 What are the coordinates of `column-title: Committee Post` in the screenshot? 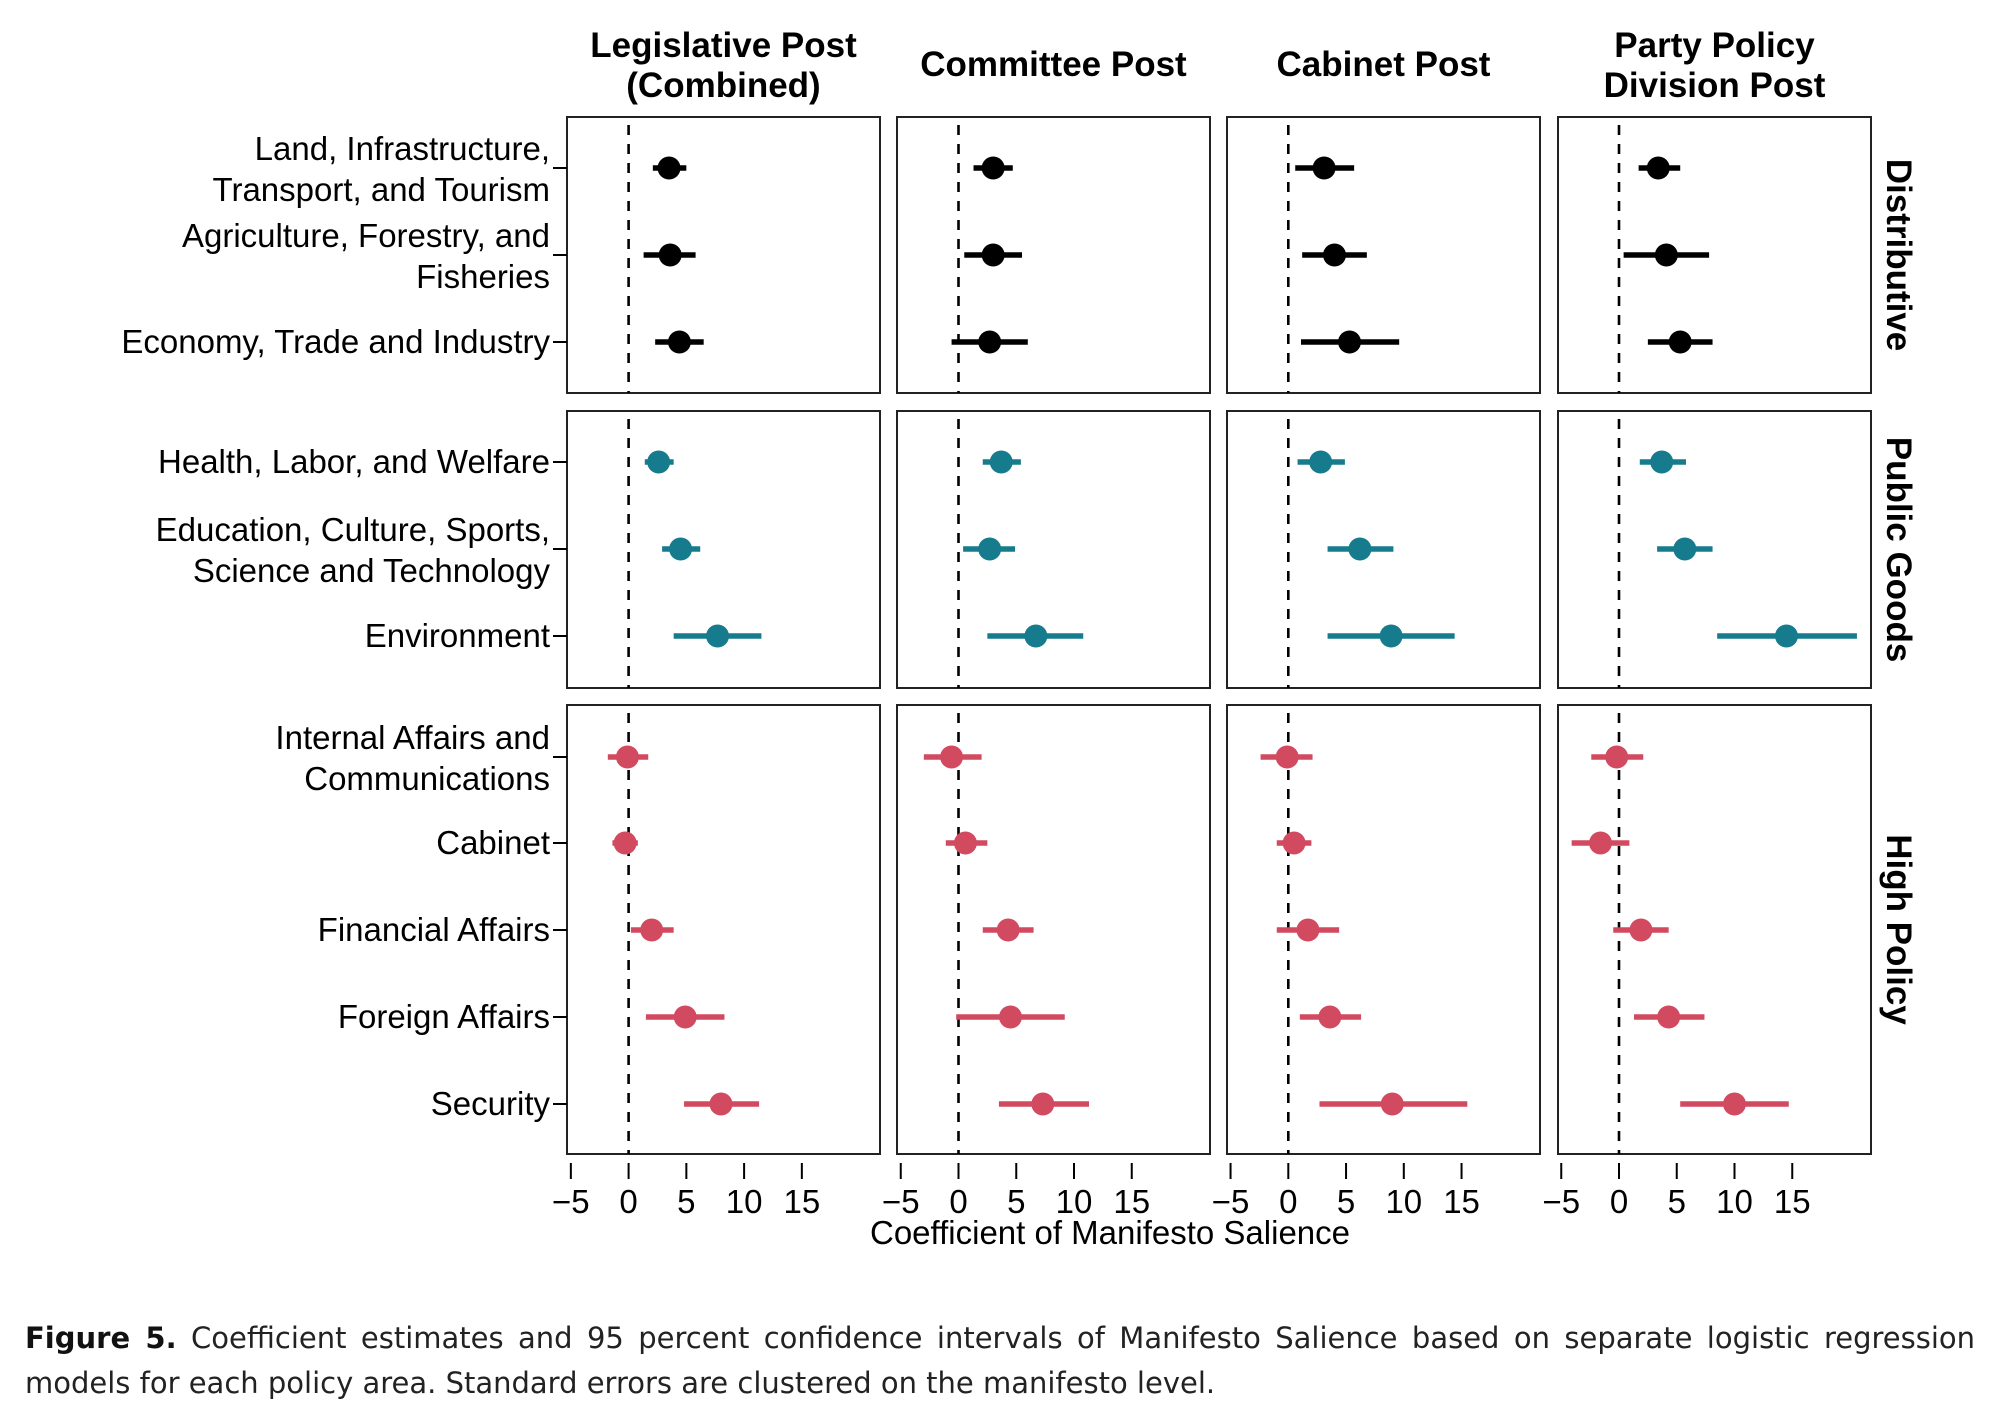 It's located at (1053, 64).